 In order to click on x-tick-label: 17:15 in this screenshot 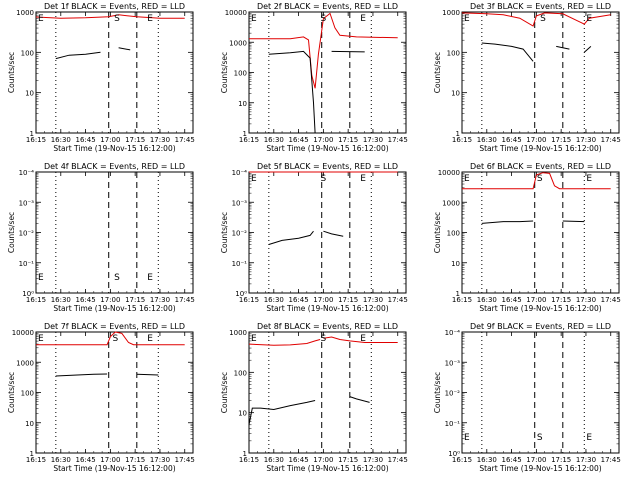, I will do `click(135, 300)`.